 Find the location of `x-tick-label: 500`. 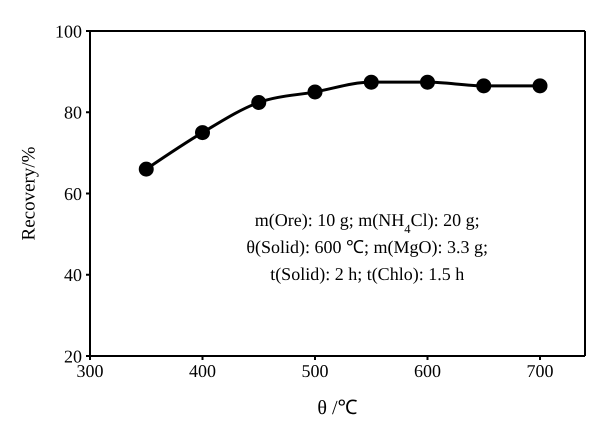

x-tick-label: 500 is located at coordinates (315, 370).